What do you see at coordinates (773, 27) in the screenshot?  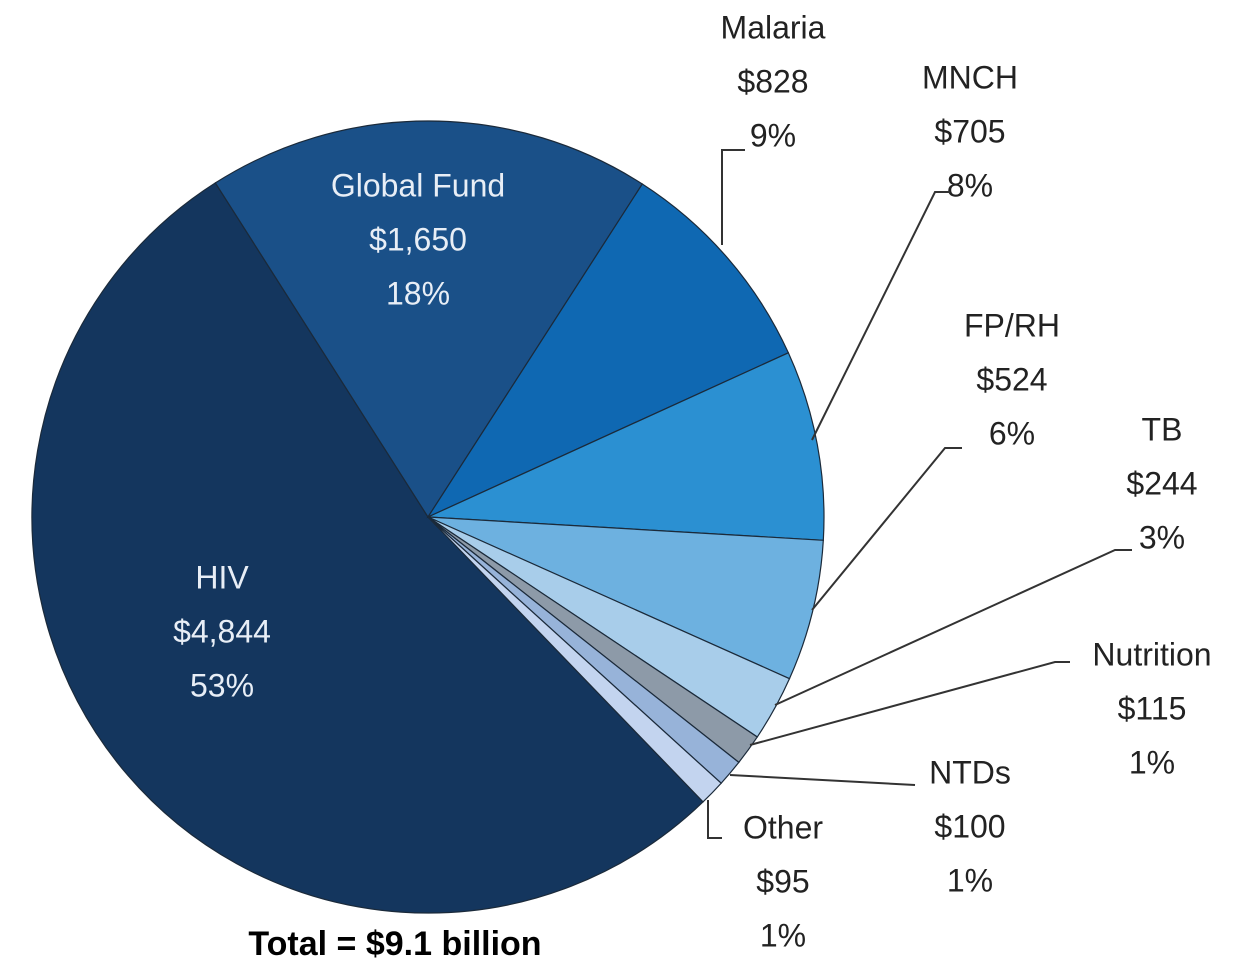 I see `slice-name: Malaria` at bounding box center [773, 27].